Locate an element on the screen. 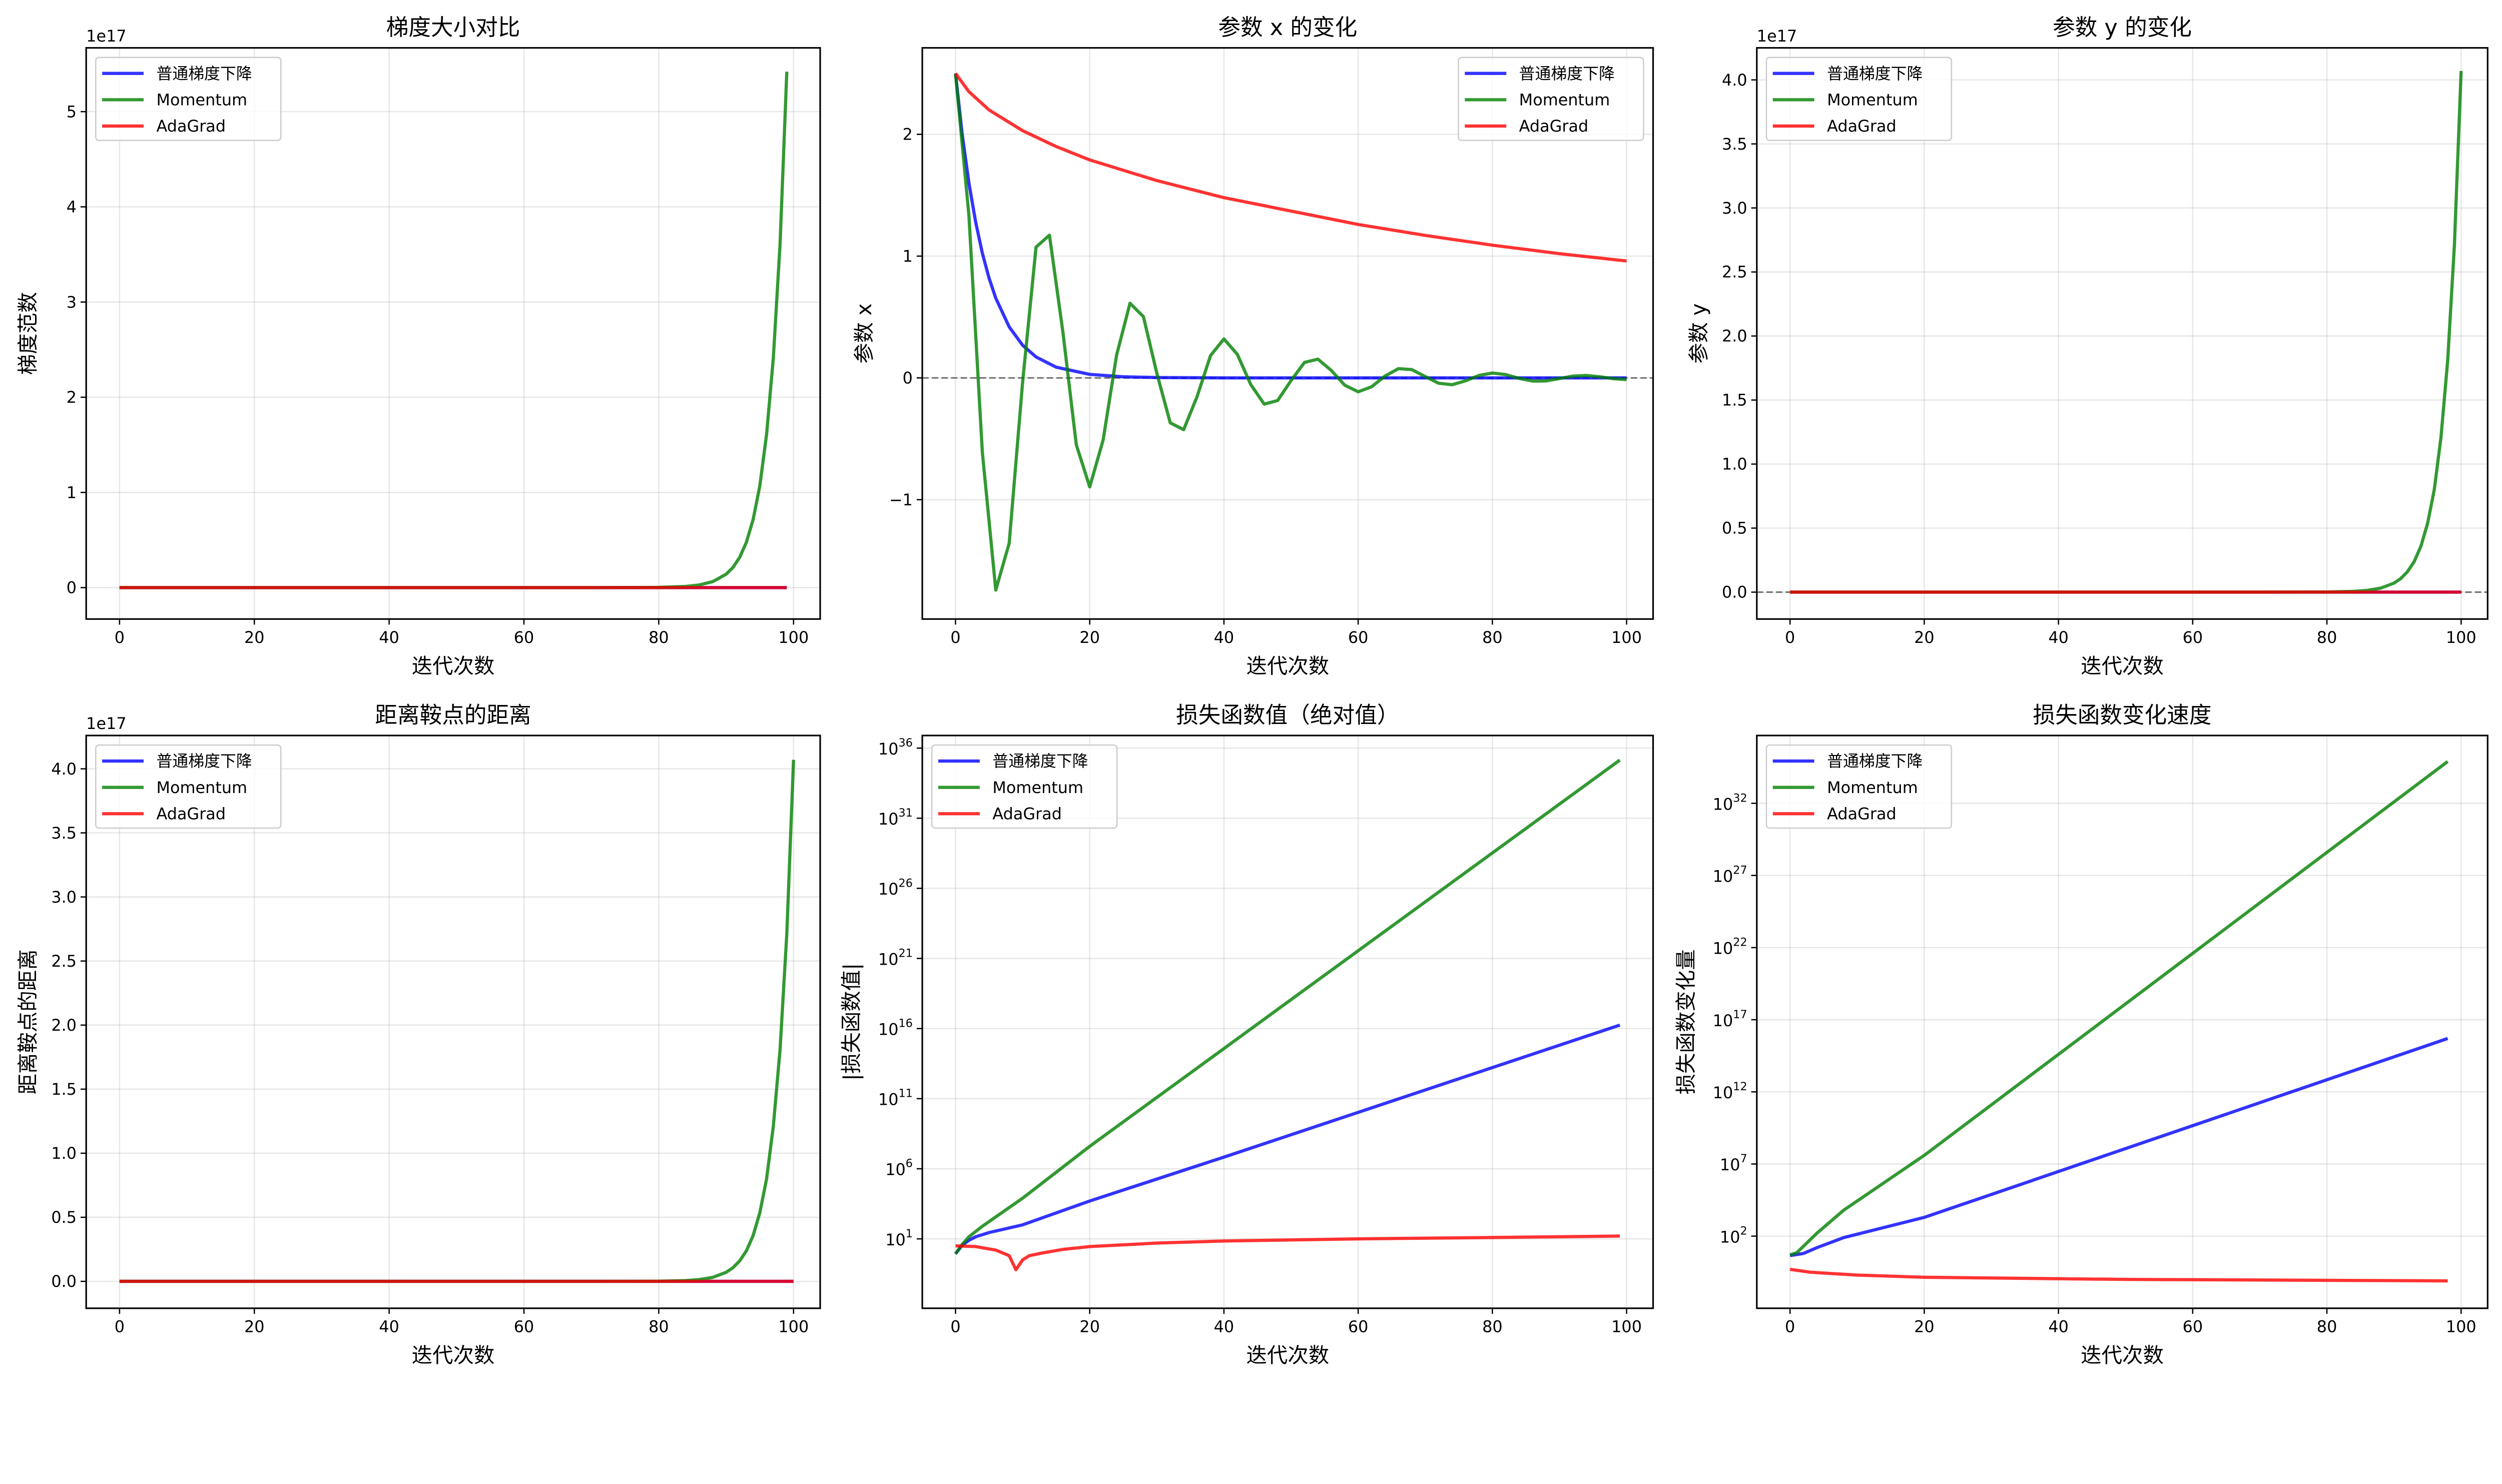 The width and height of the screenshot is (2502, 1484). subplot-title: 损失函数变化速度 is located at coordinates (2122, 715).